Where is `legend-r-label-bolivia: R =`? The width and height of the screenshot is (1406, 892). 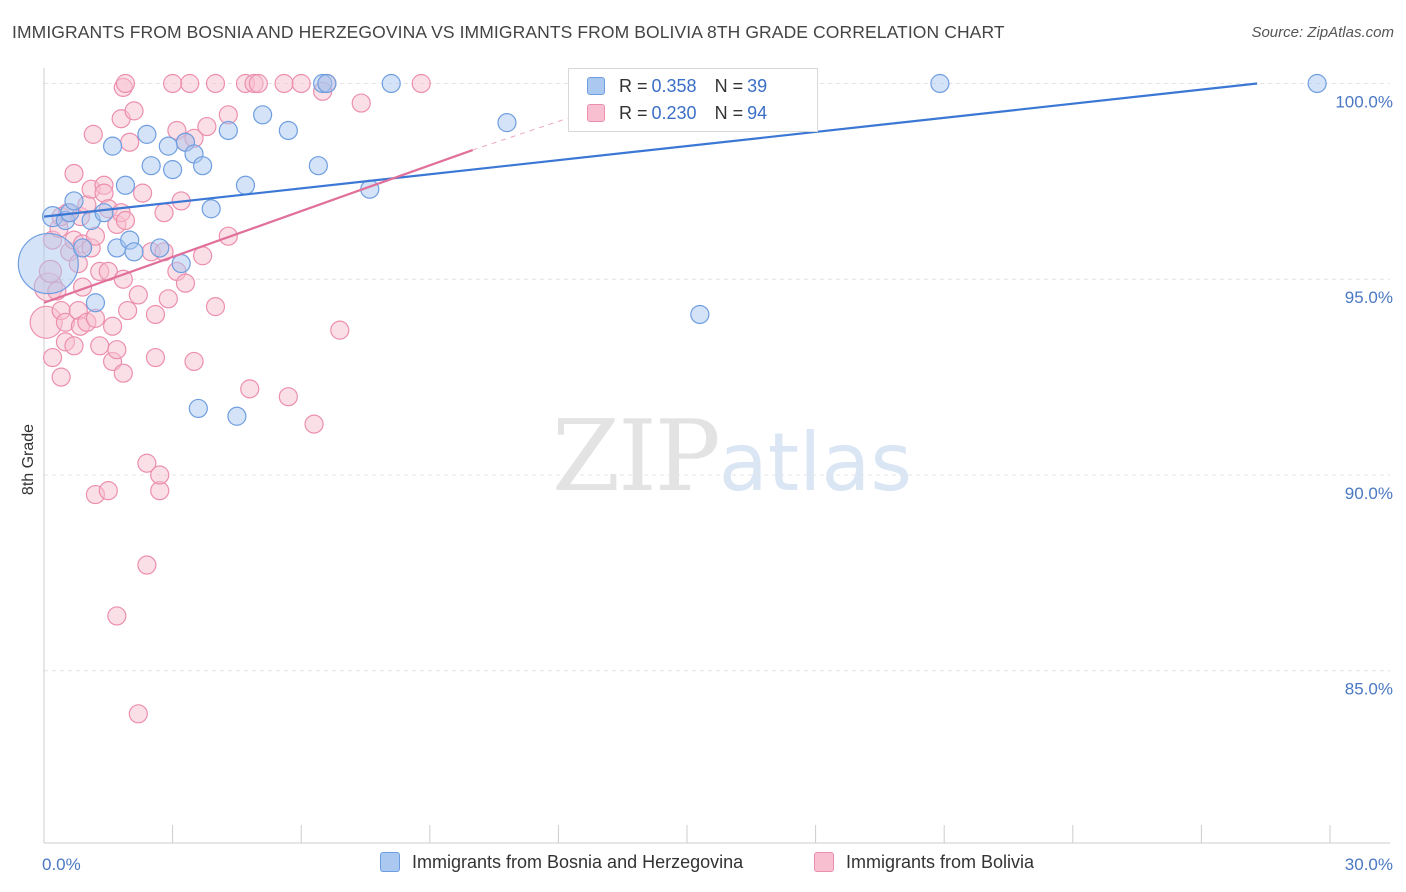
legend-r-label-bolivia: R = is located at coordinates (633, 113).